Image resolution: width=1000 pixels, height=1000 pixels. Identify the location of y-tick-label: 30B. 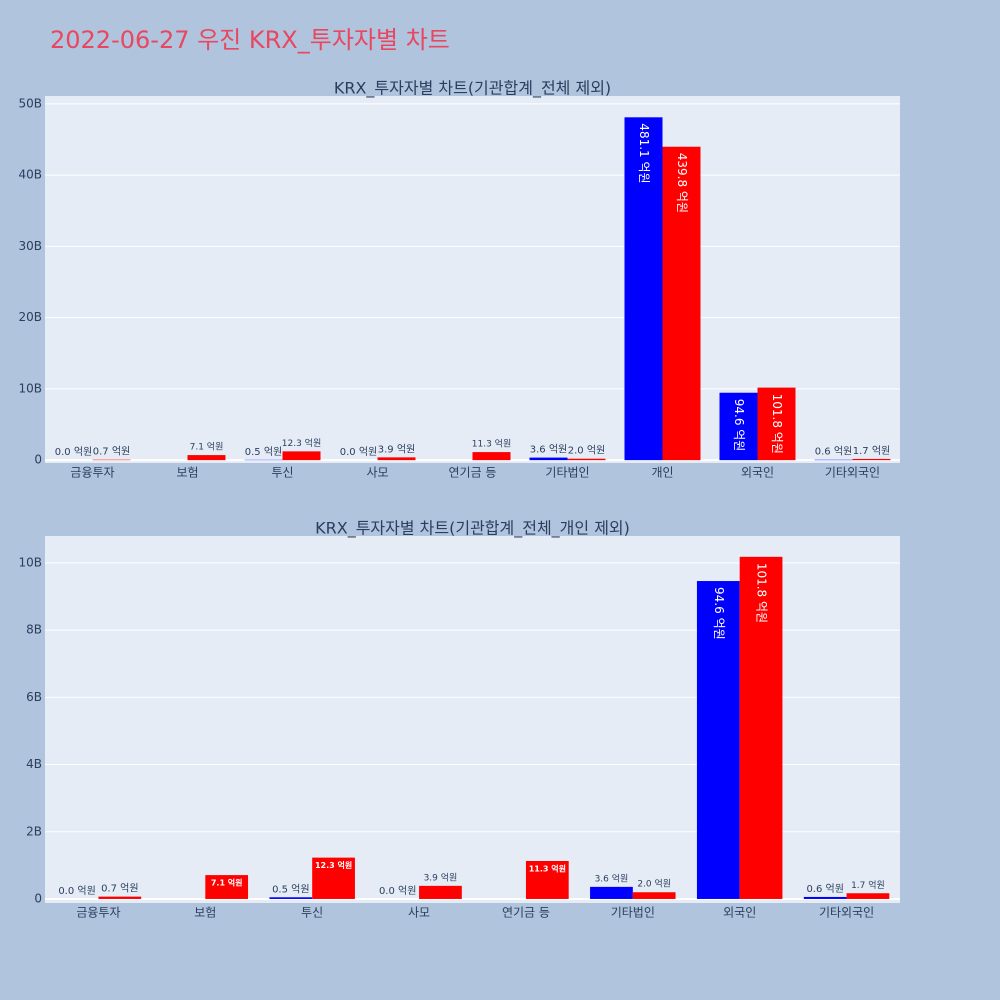
(30, 246).